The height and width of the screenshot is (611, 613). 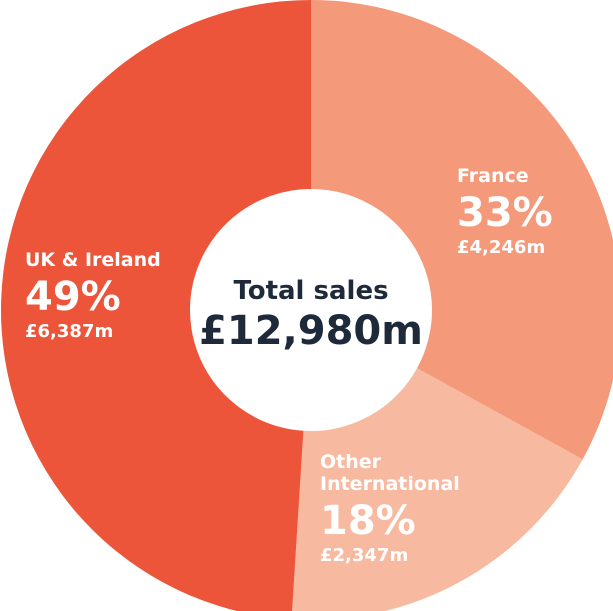 What do you see at coordinates (390, 473) in the screenshot?
I see `slice-name: Other International` at bounding box center [390, 473].